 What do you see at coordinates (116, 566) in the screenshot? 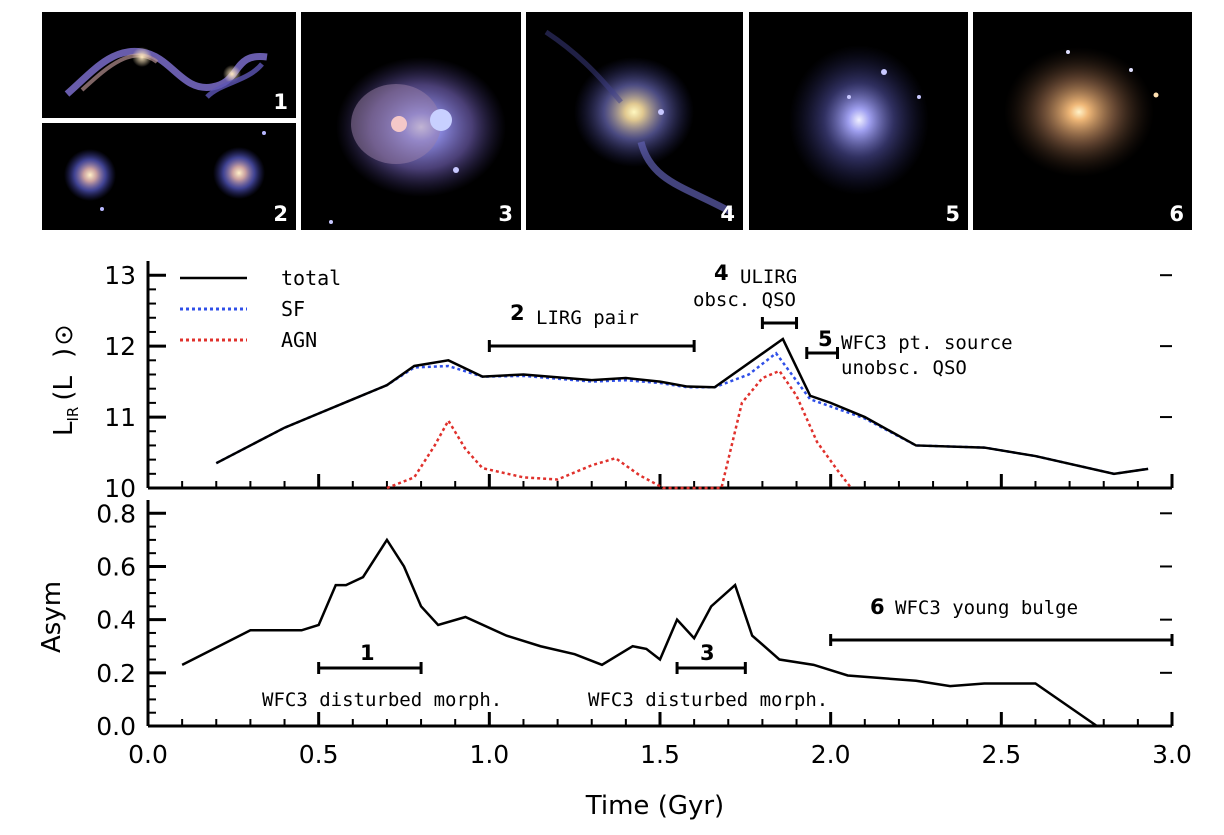
I see `asym-ytick-label: 0.6` at bounding box center [116, 566].